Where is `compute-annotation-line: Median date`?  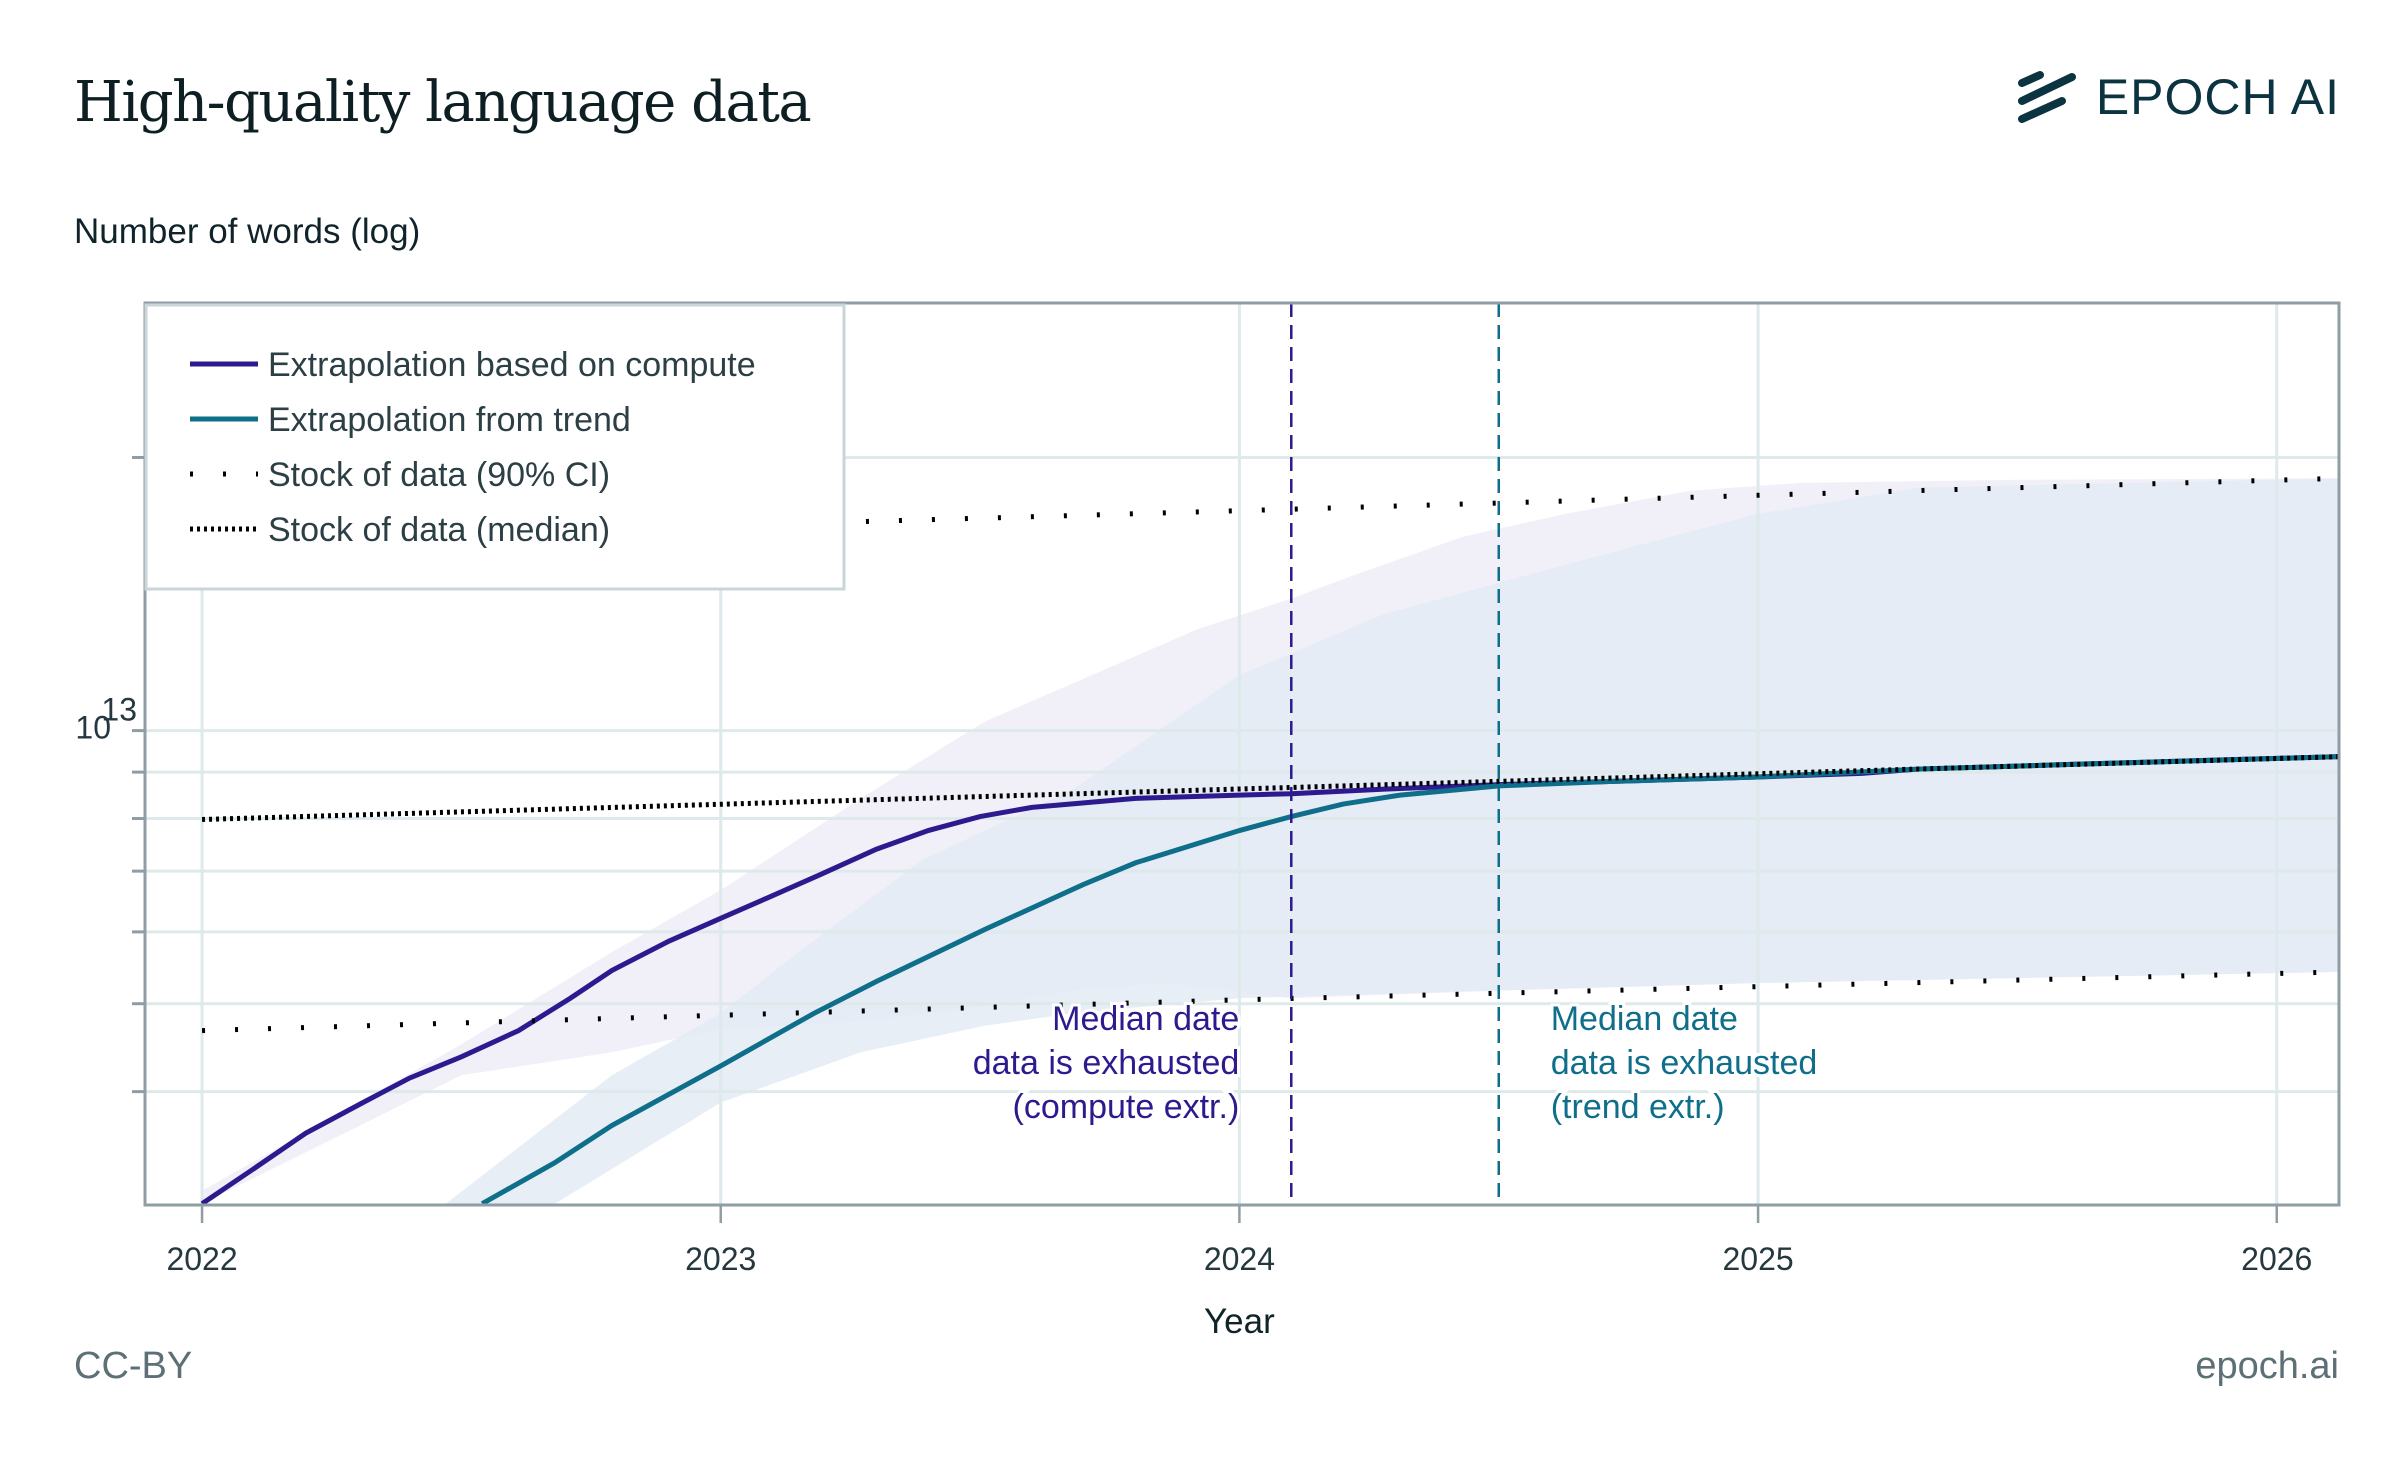 compute-annotation-line: Median date is located at coordinates (1145, 1019).